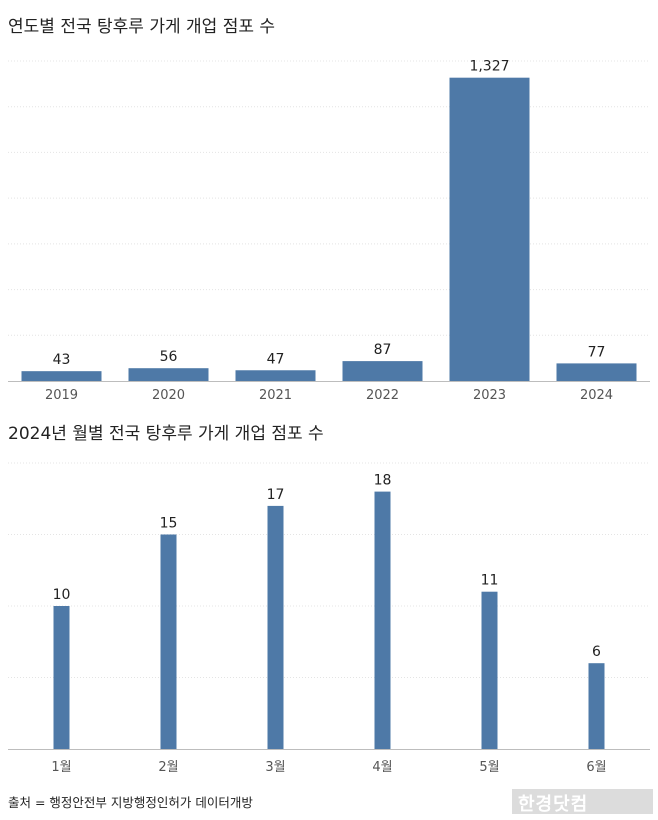 This screenshot has width=658, height=820. Describe the element at coordinates (596, 652) in the screenshot. I see `month-value-label-5: 6` at that location.